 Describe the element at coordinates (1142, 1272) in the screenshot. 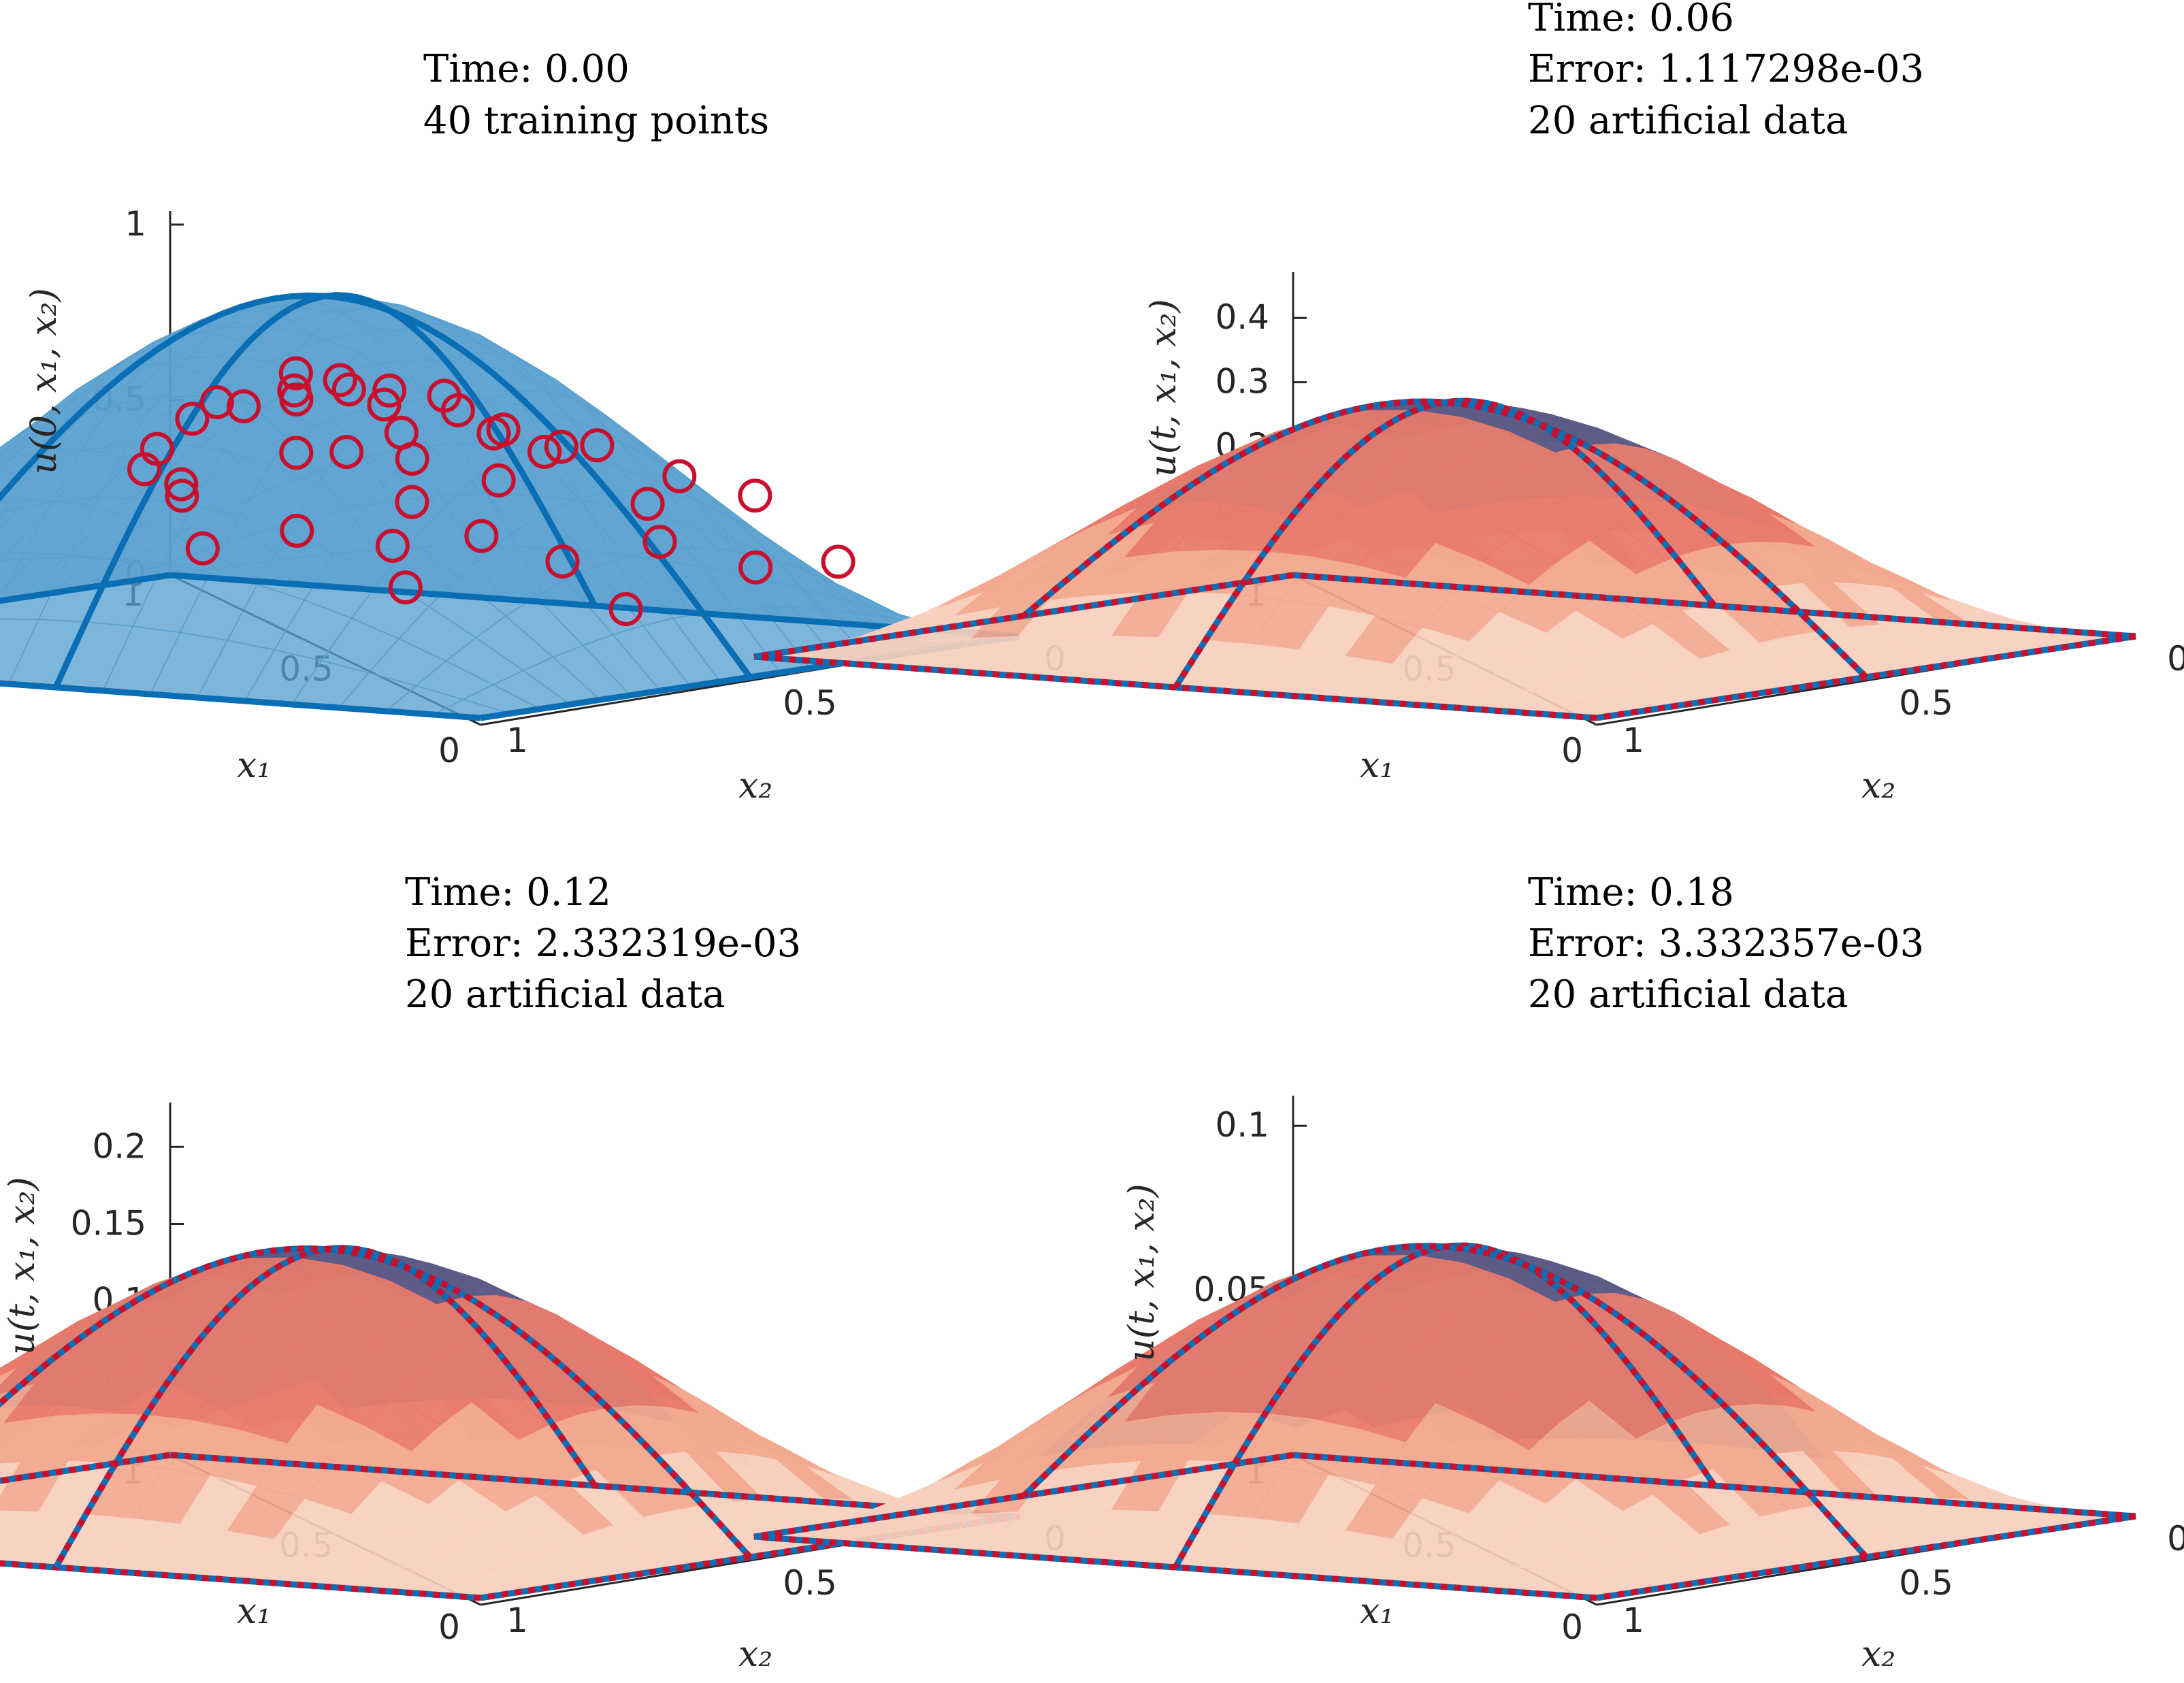

I see `panel-4-zlabel: u(t, x₁, x₂)` at that location.